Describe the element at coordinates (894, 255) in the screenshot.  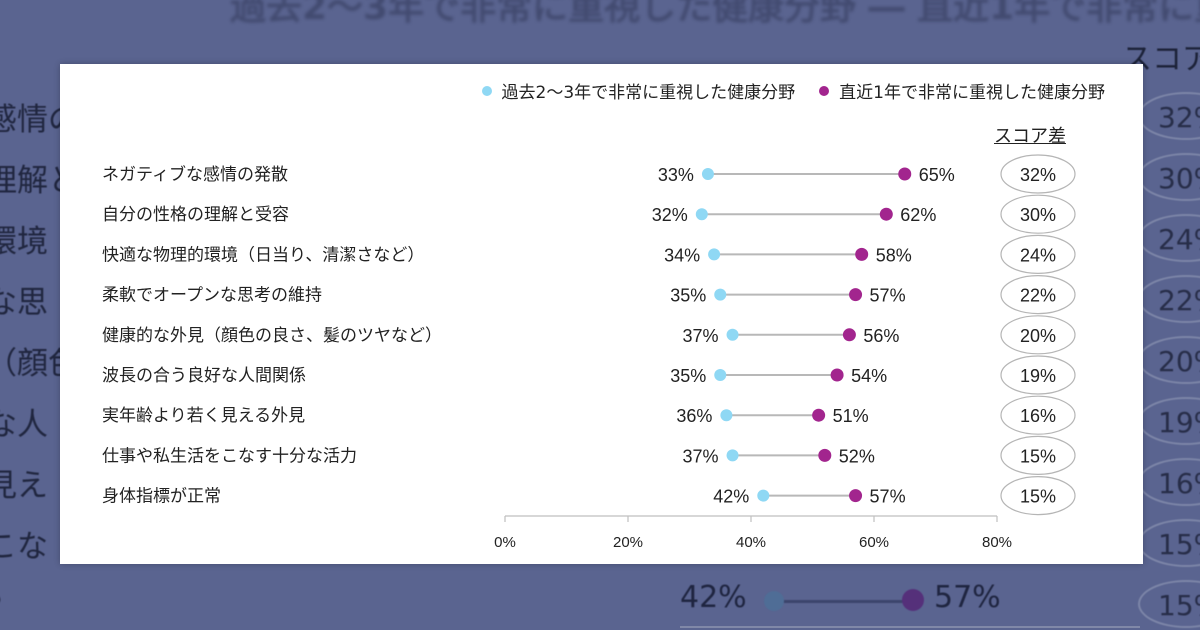
I see `recent-value-label: 58%` at that location.